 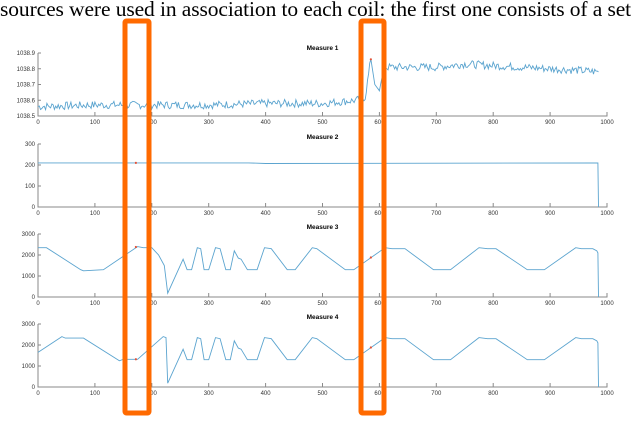 I want to click on panel-title: Measure 2, so click(x=323, y=137).